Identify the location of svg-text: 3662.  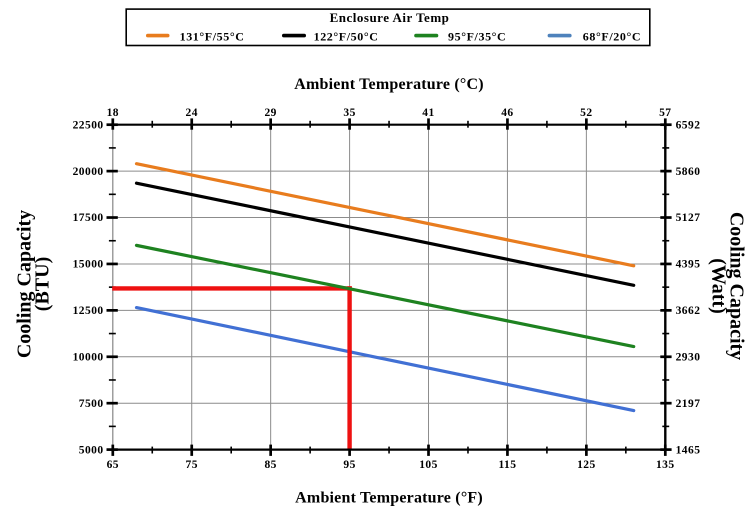
(688, 311).